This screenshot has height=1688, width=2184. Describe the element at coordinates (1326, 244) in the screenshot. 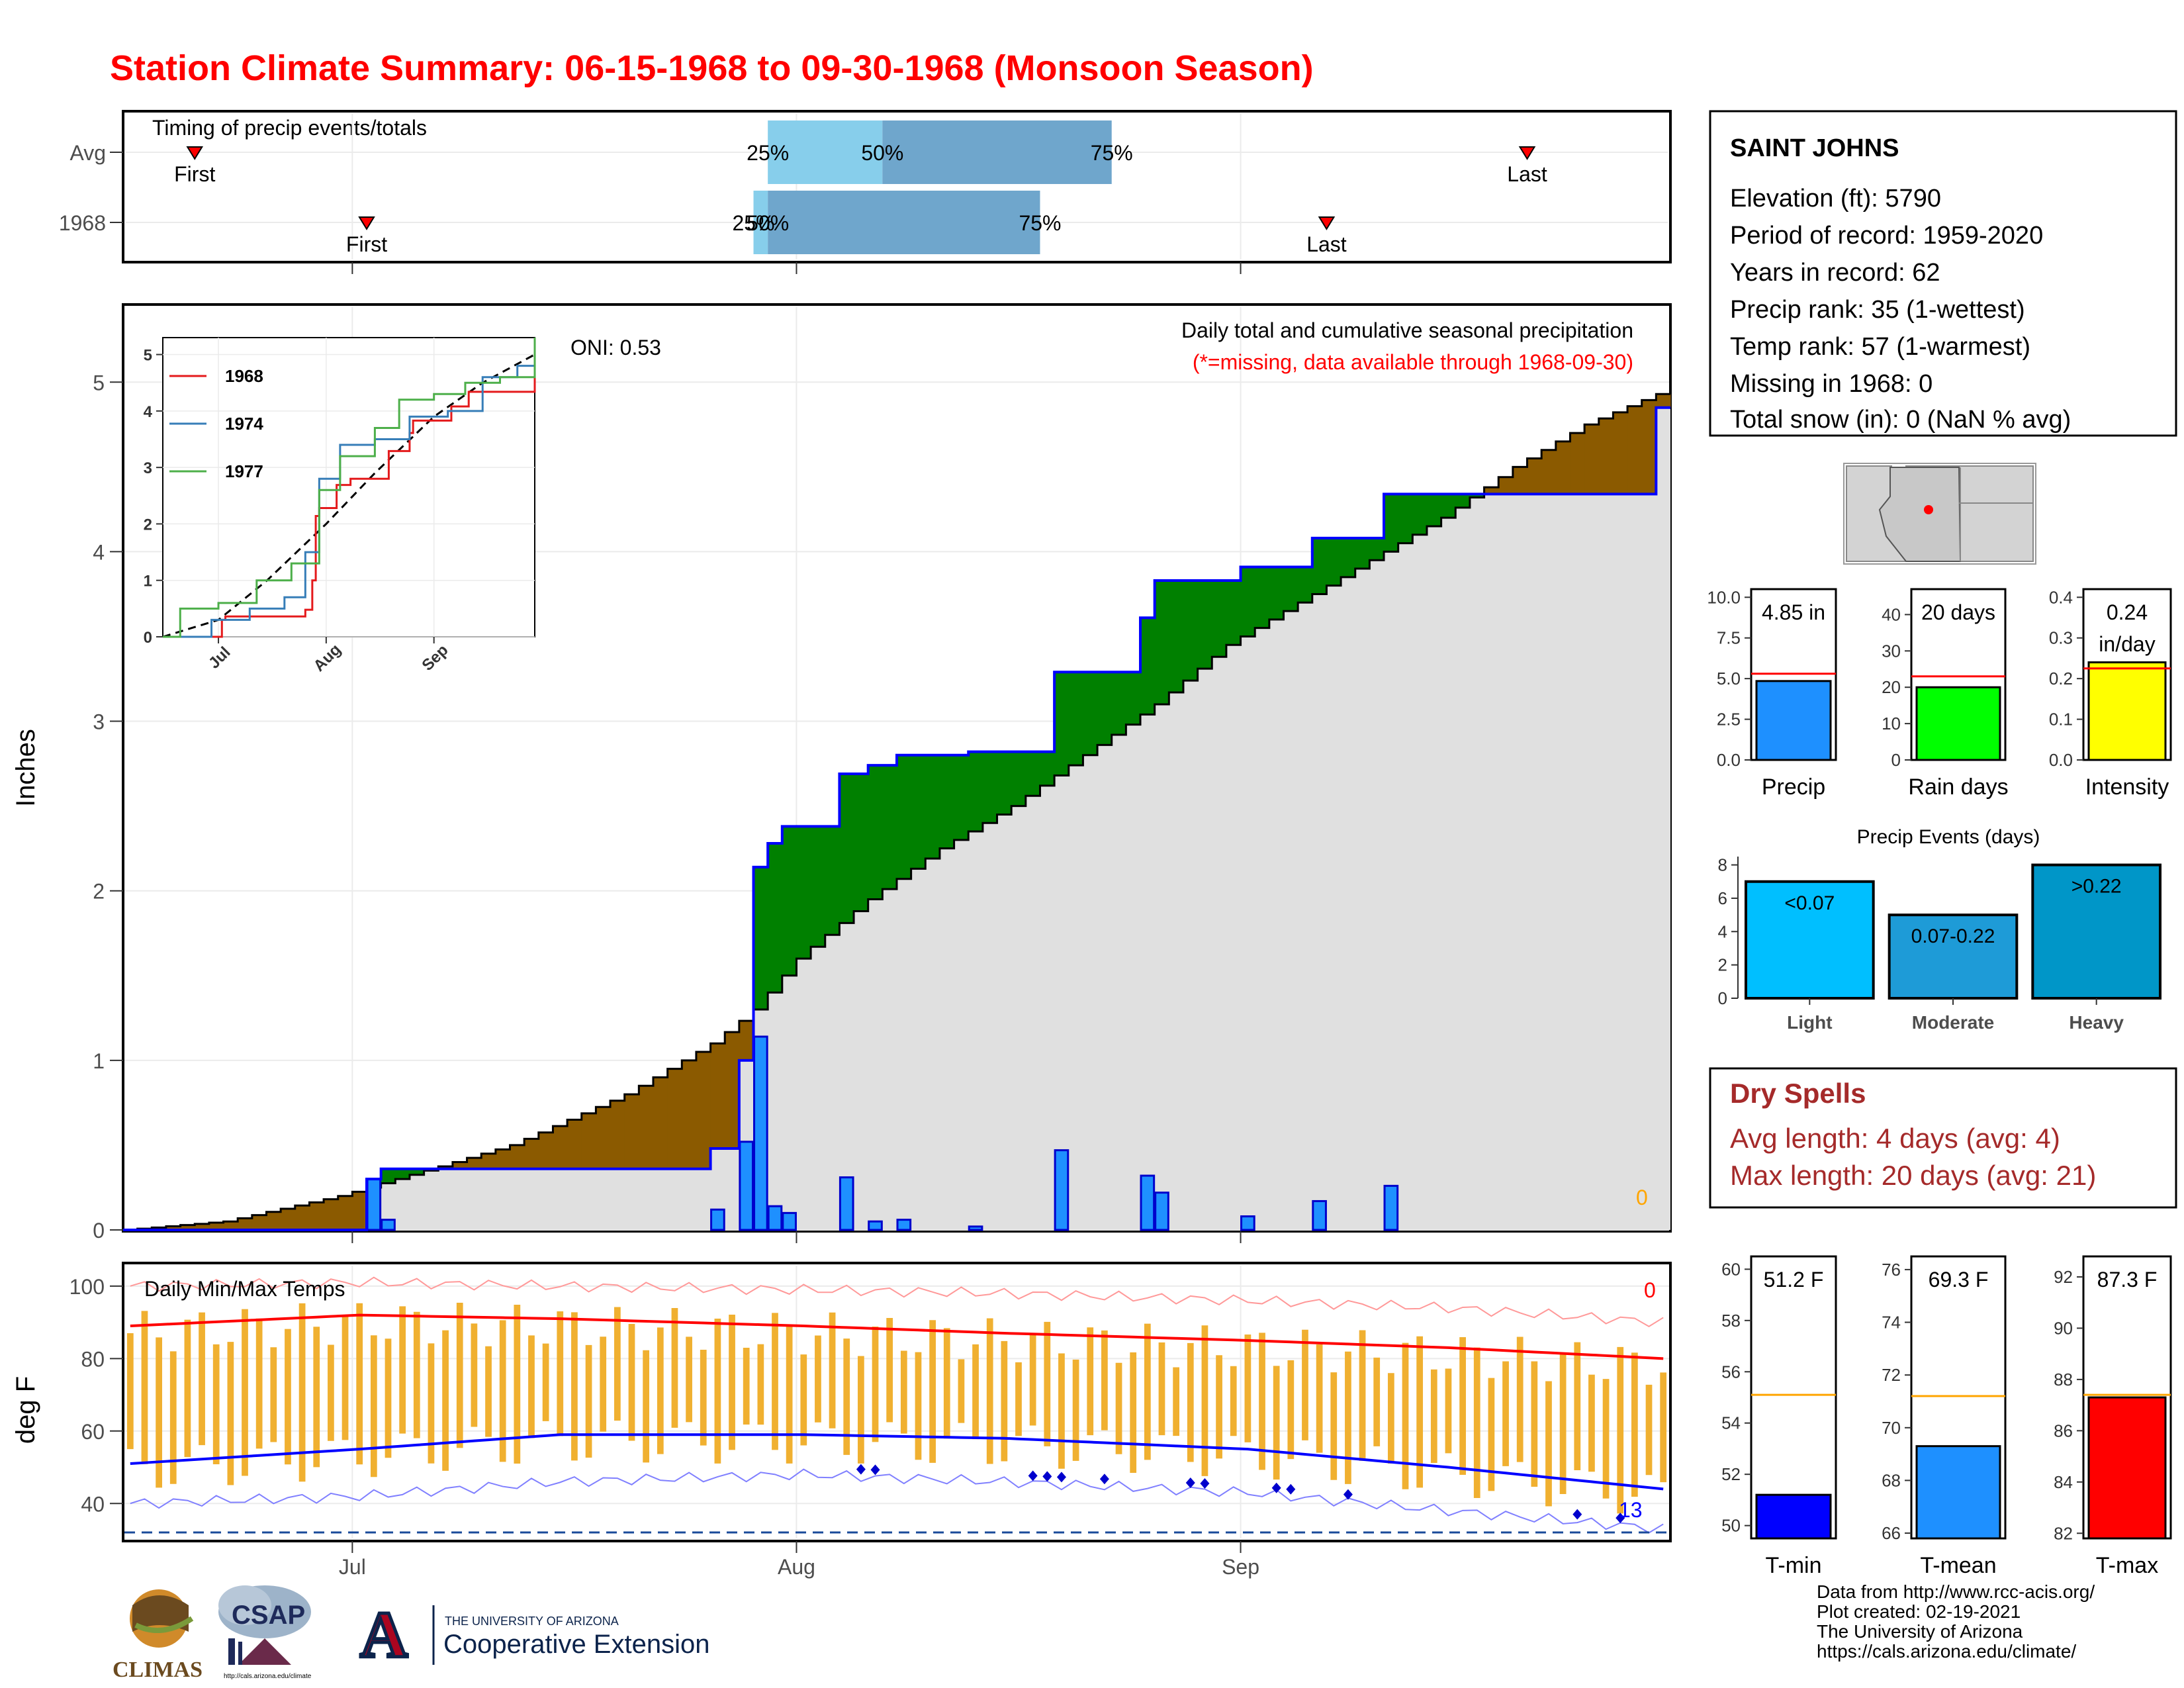

I see `timing-last-label: Last` at that location.